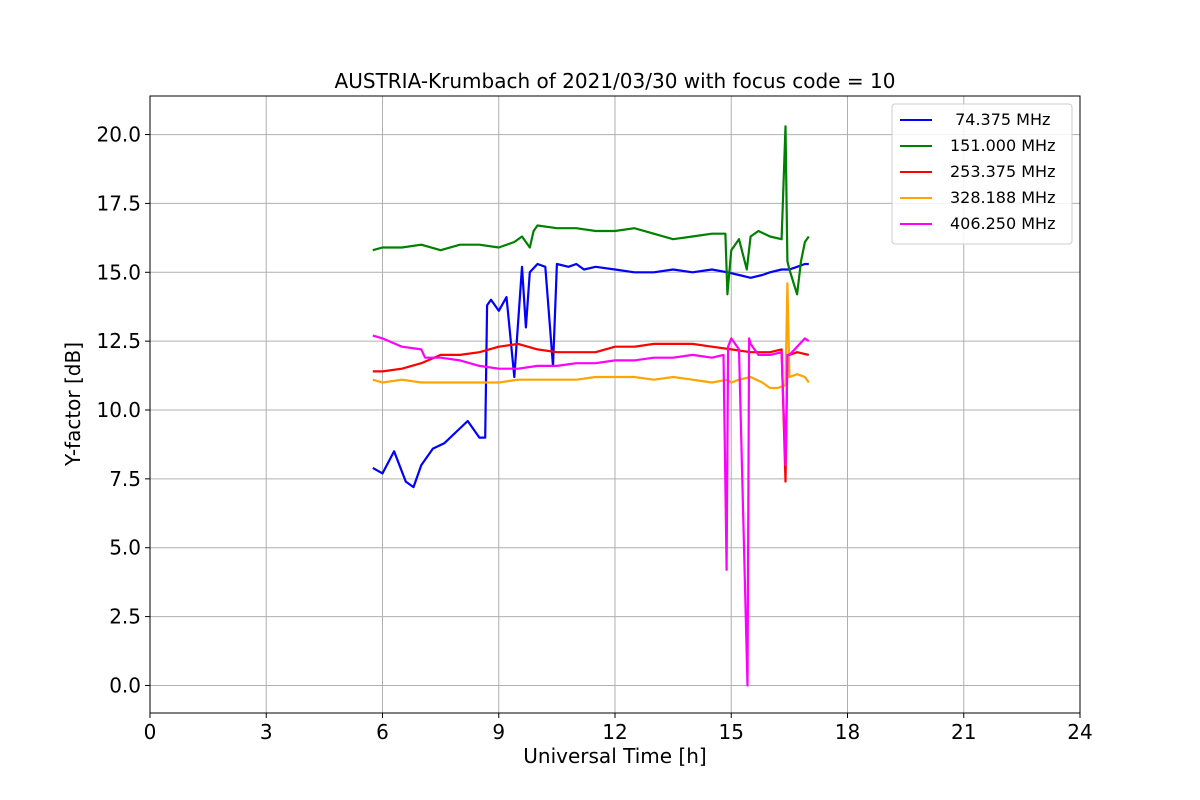  What do you see at coordinates (150, 732) in the screenshot?
I see `x-tick-label: 0` at bounding box center [150, 732].